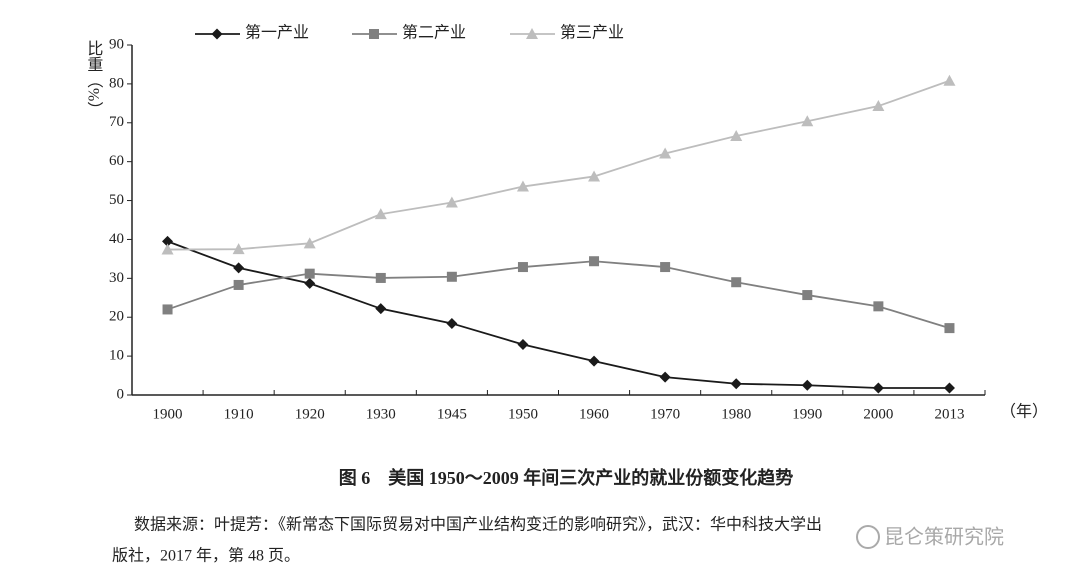  Describe the element at coordinates (452, 414) in the screenshot. I see `x-tick-label: 1945` at that location.